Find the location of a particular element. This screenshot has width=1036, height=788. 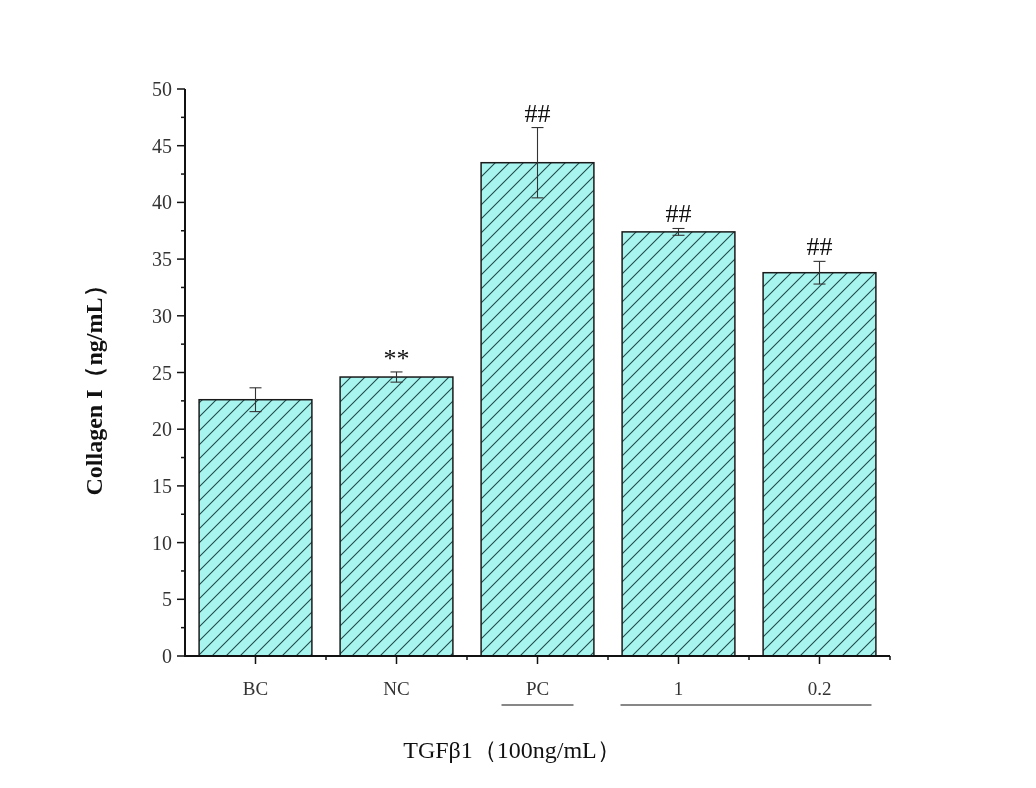

y-tick-label: 30 is located at coordinates (162, 315).